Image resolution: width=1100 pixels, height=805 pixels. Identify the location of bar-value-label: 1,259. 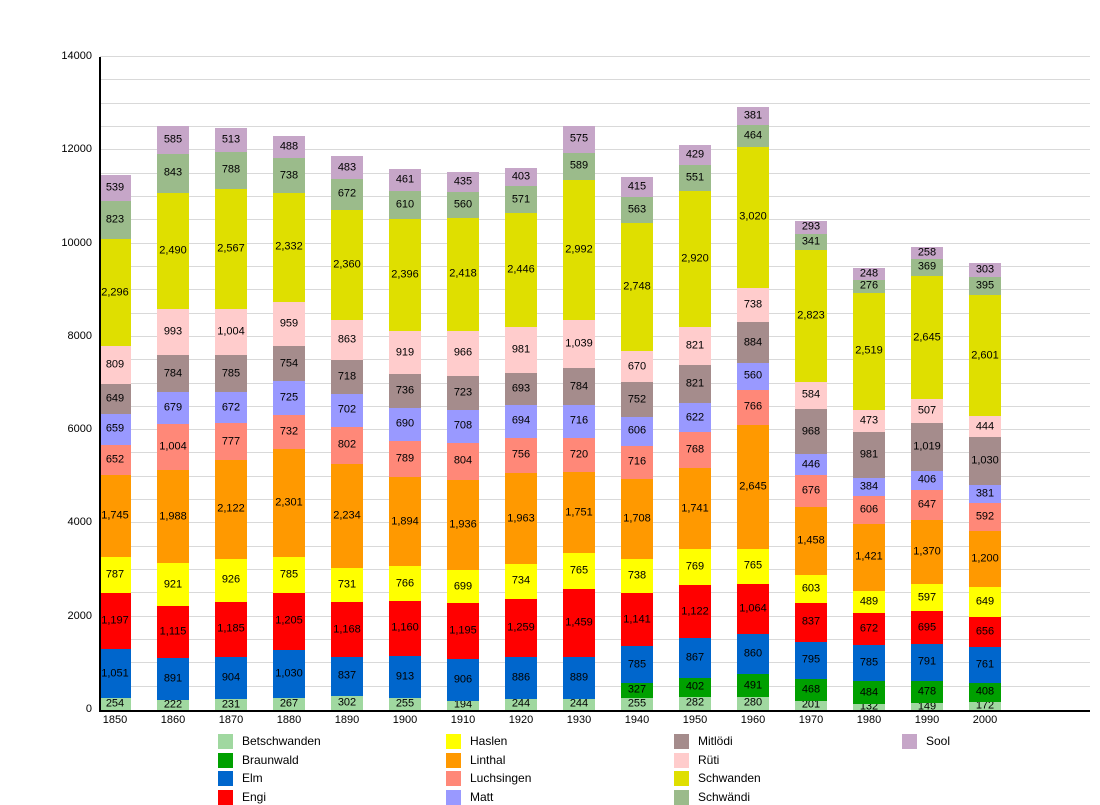
(521, 627).